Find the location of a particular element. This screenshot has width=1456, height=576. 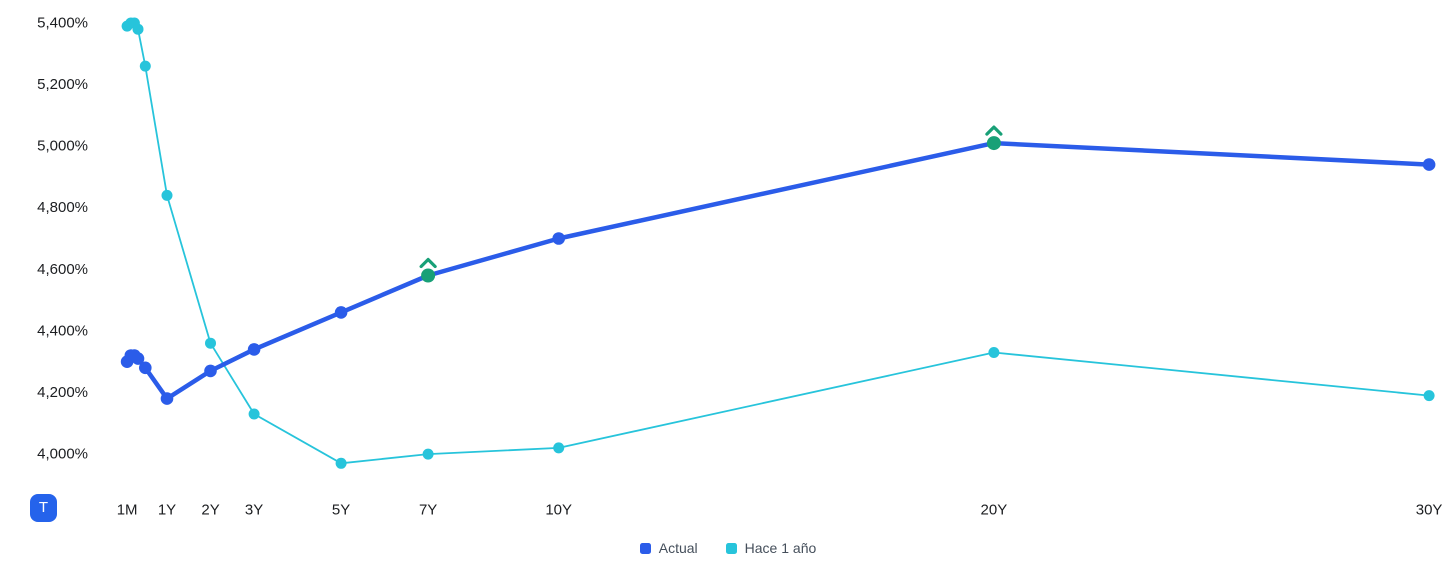

data-point-actual-4M is located at coordinates (138, 358).